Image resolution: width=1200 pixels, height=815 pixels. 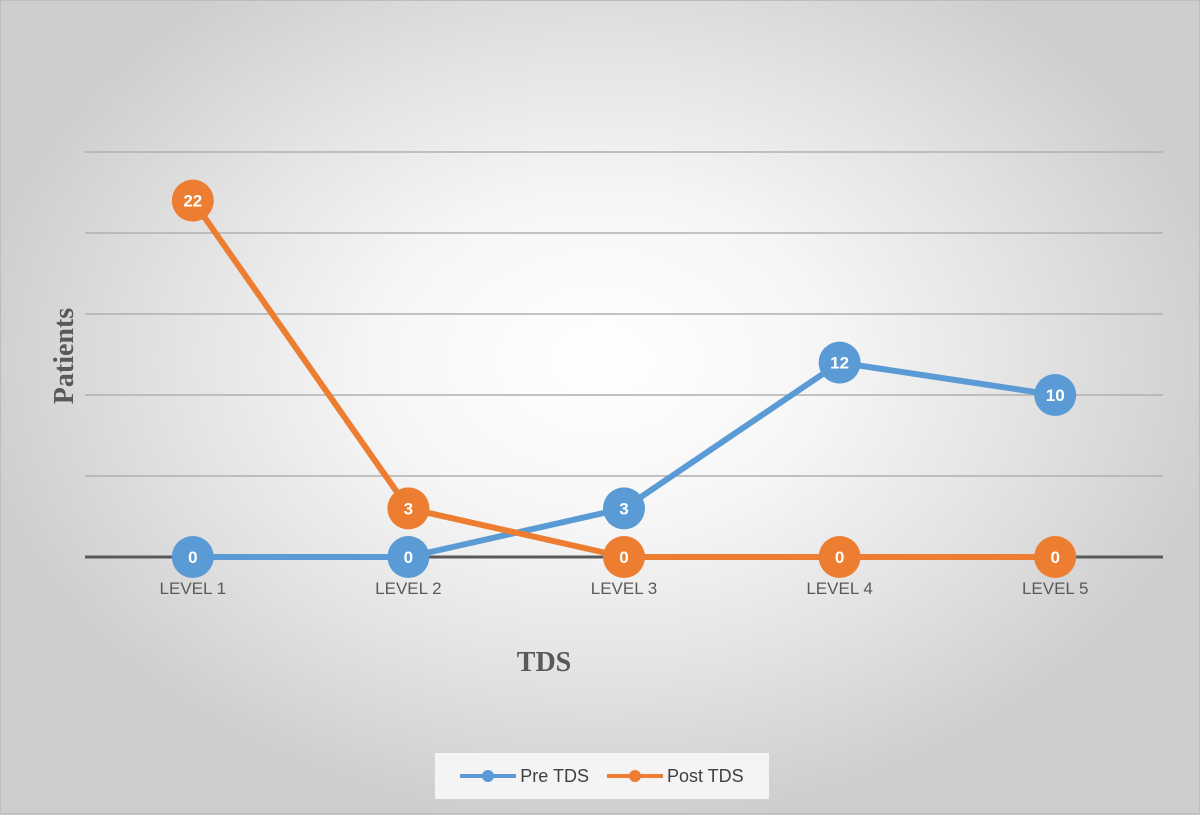 I want to click on data-label-post-tds: 22, so click(x=192, y=201).